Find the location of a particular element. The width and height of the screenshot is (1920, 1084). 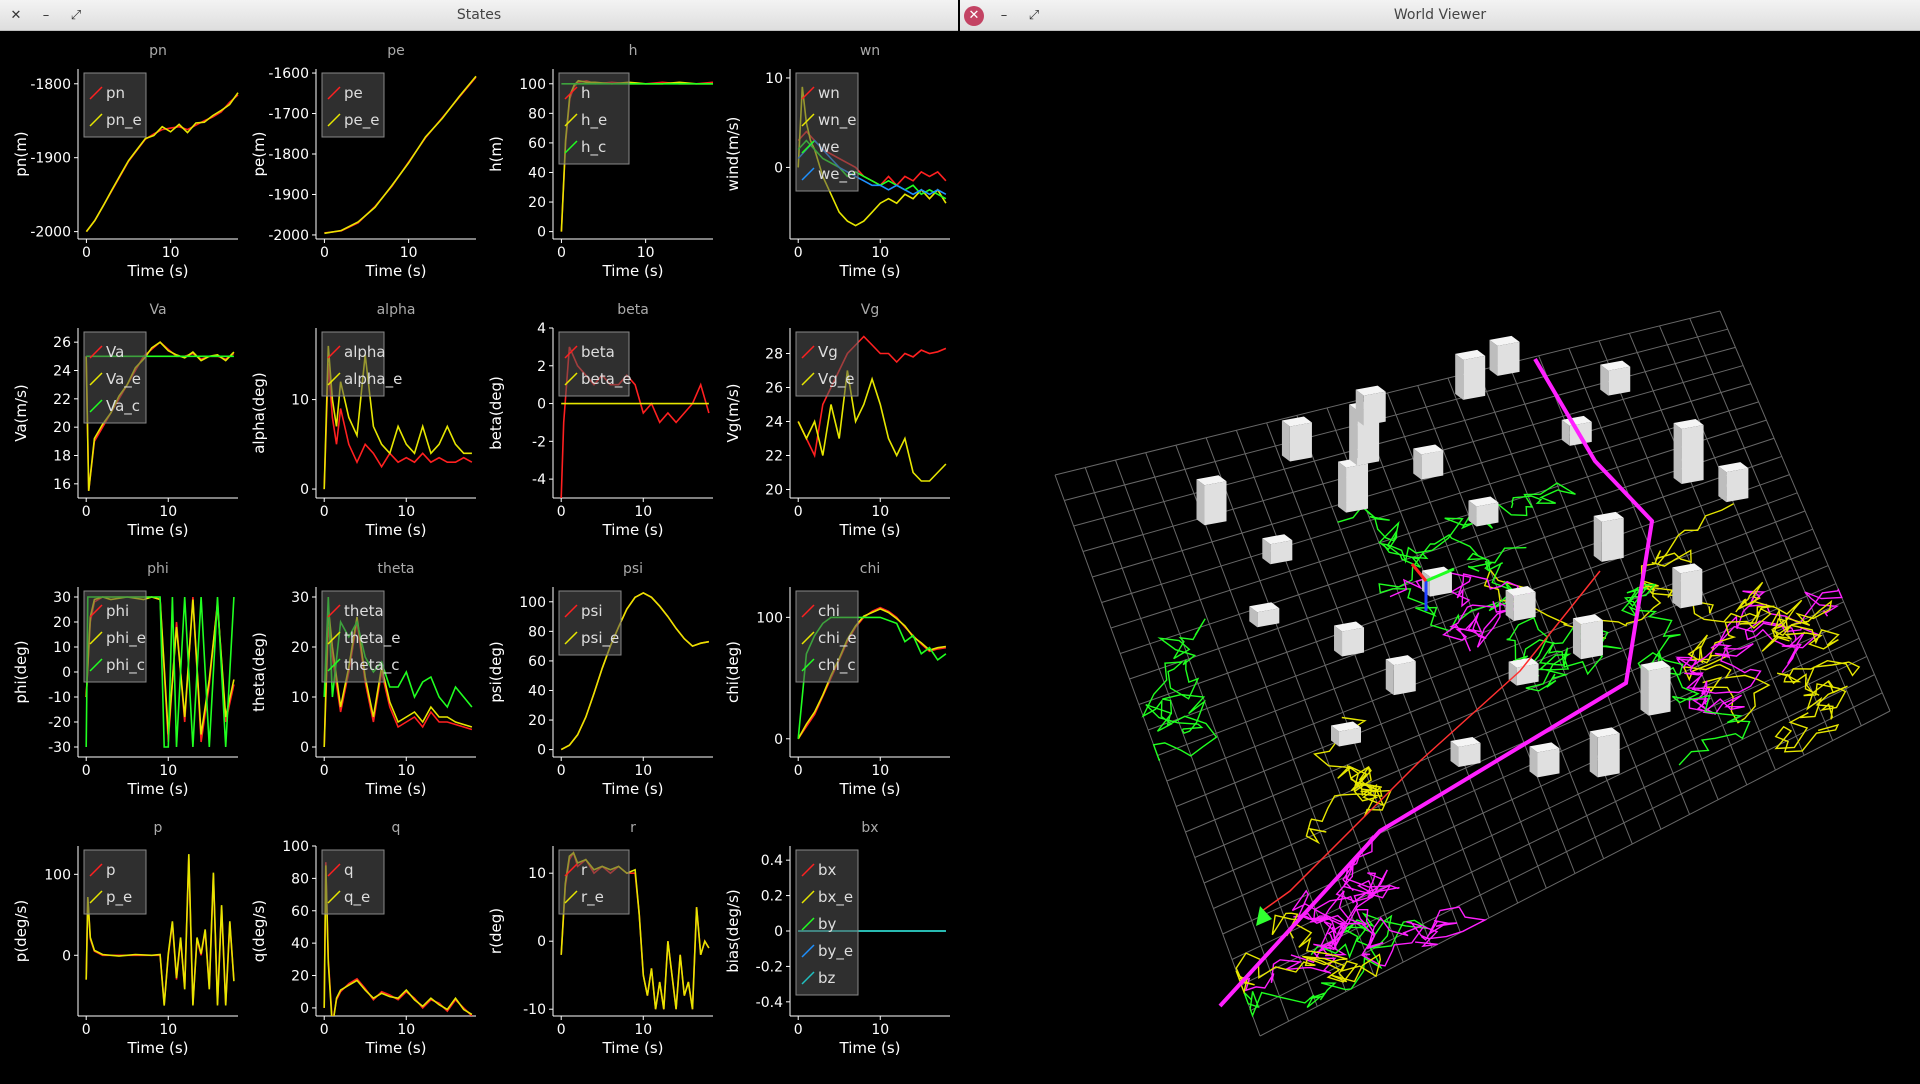

y-tick-label: 80 is located at coordinates (300, 879).